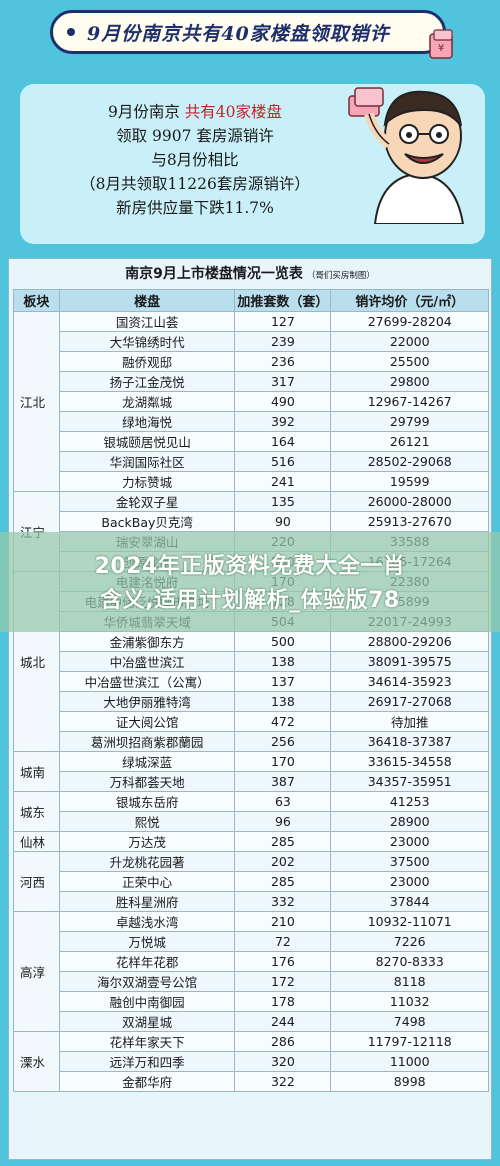  Describe the element at coordinates (409, 321) in the screenshot. I see `price-cell: 27699-28204` at that location.